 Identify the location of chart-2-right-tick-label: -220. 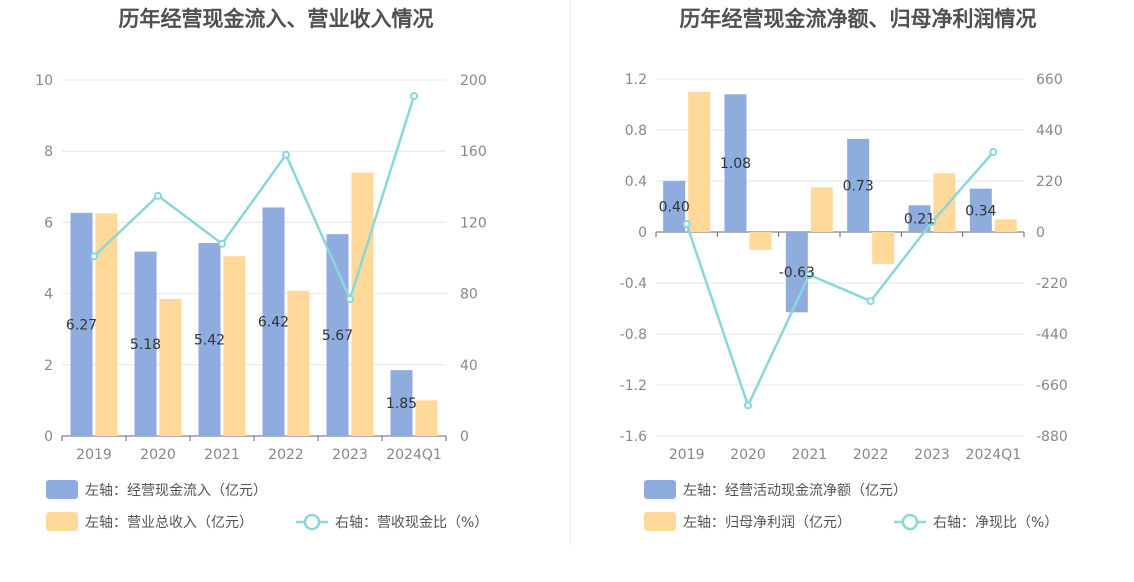
(1052, 284).